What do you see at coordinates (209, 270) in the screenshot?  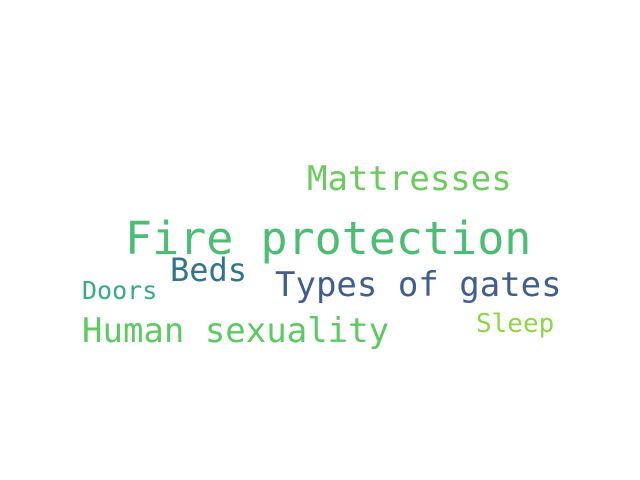 I see `word-beds: Beds` at bounding box center [209, 270].